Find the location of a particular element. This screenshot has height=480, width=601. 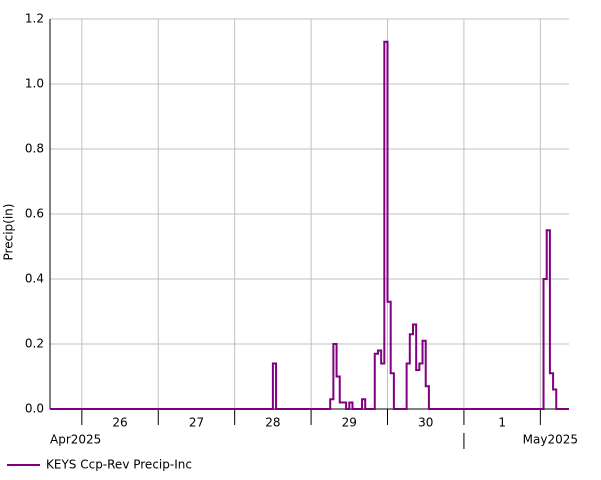

legend-label: KEYS Ccp-Rev Precip-Inc is located at coordinates (119, 465).